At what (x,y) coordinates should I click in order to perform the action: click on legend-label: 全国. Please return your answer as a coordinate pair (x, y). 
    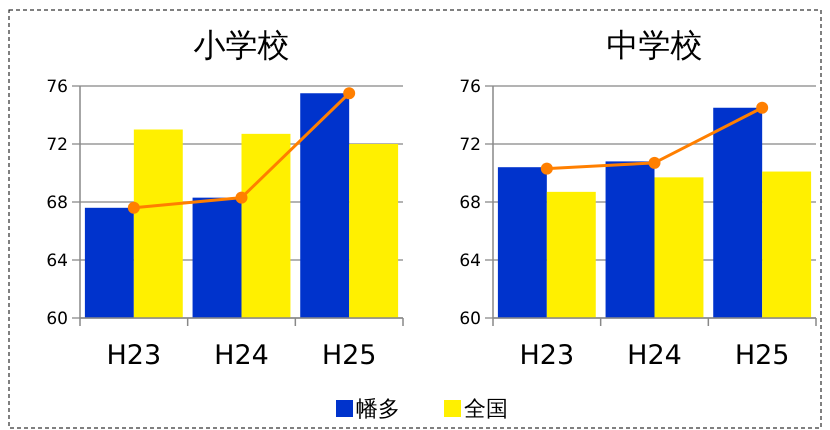
    Looking at the image, I should click on (486, 409).